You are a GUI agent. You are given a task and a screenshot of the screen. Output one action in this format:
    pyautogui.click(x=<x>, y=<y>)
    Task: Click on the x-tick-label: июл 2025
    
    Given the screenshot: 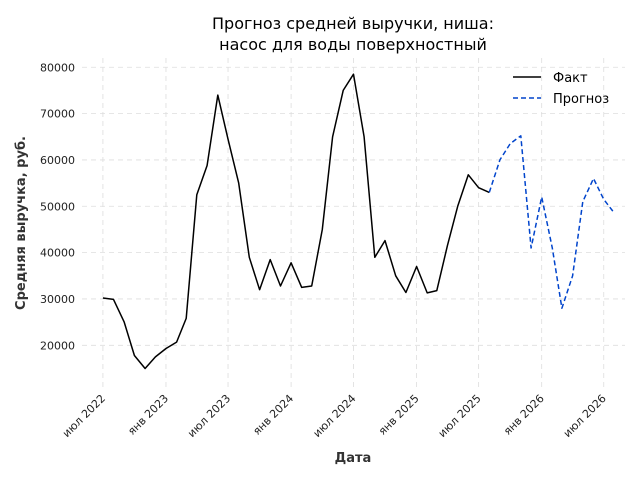 What is the action you would take?
    pyautogui.click(x=460, y=416)
    